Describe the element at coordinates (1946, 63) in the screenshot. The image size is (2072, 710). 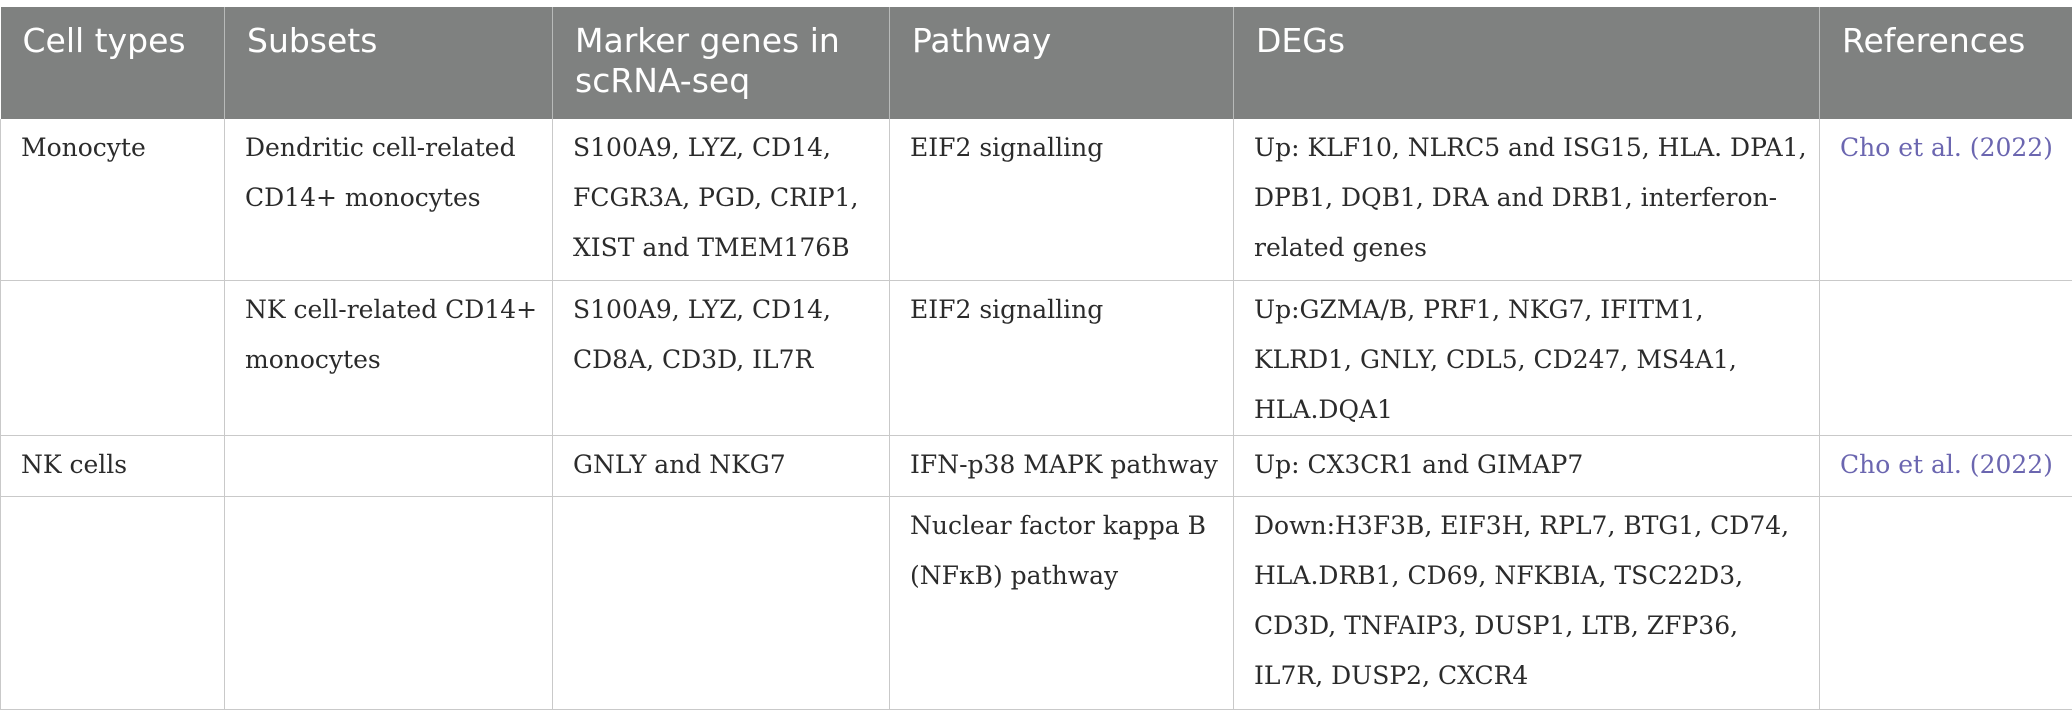
I see `header-references: References` at that location.